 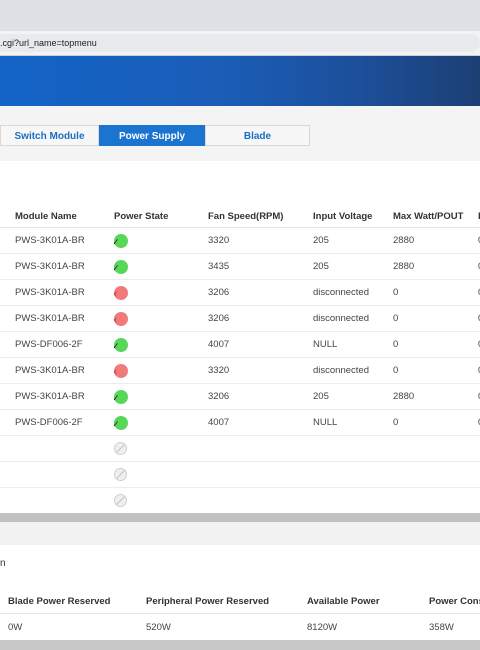 I want to click on column-header-input-voltage: Input Voltage, so click(x=338, y=216).